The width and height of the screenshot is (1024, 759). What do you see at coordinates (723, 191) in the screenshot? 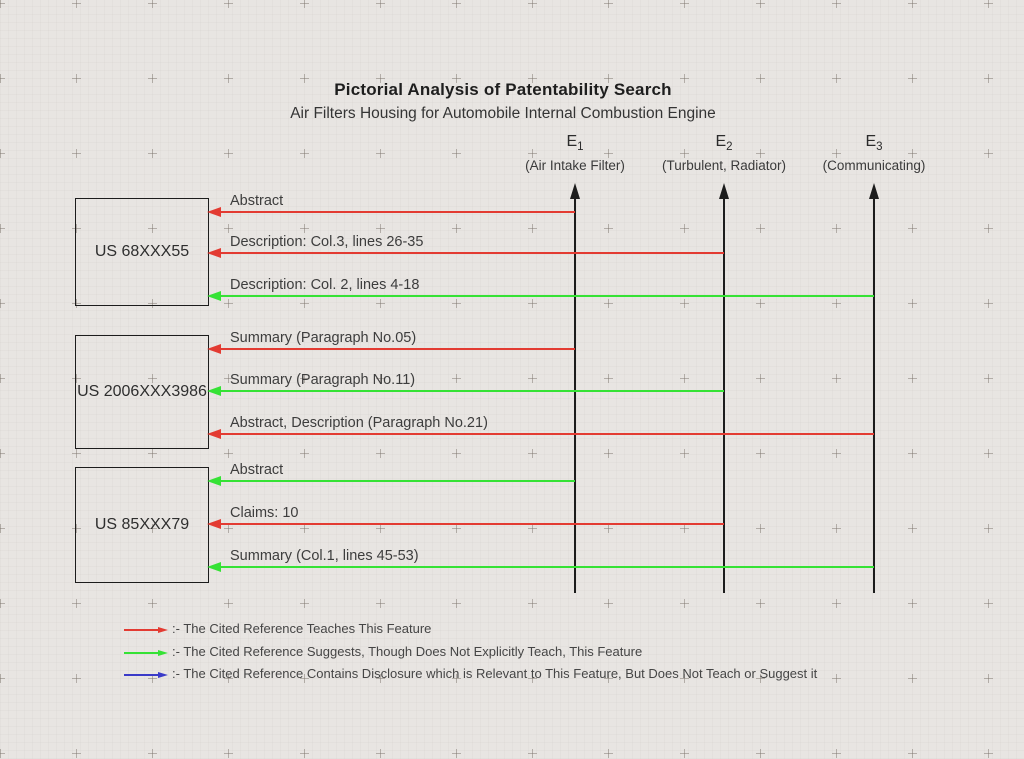
I see `up-arrowhead-icon` at bounding box center [723, 191].